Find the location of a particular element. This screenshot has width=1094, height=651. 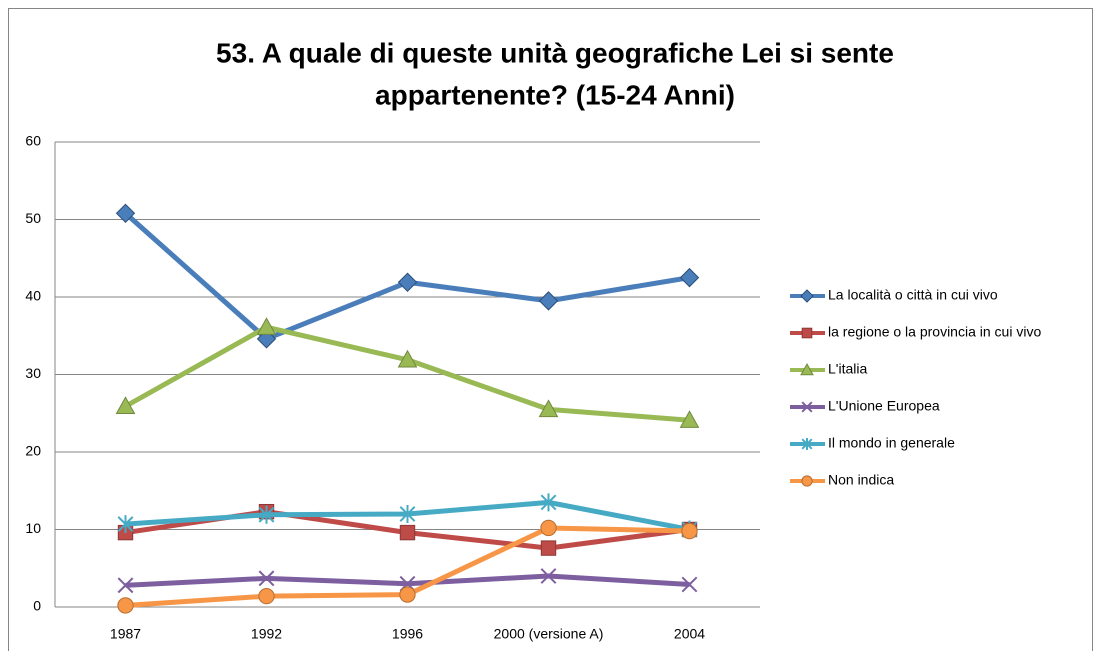

chart-title: appartenente? (15-24 Anni) is located at coordinates (555, 94).